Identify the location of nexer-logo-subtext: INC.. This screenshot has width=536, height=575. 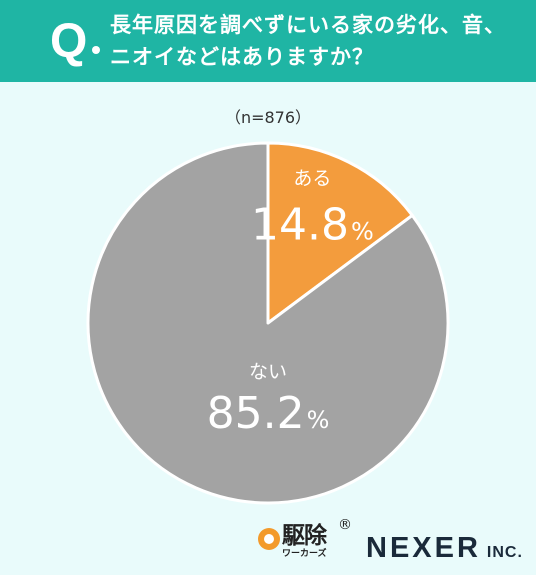
(504, 552).